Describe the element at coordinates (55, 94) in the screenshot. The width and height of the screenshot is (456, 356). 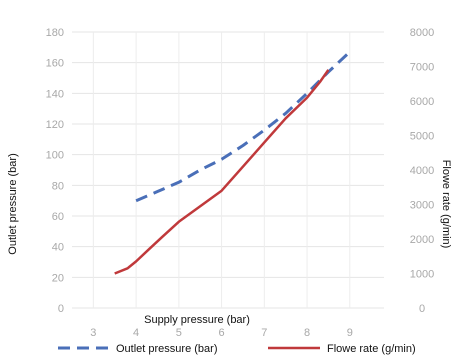
I see `y-tick-label: 140` at that location.